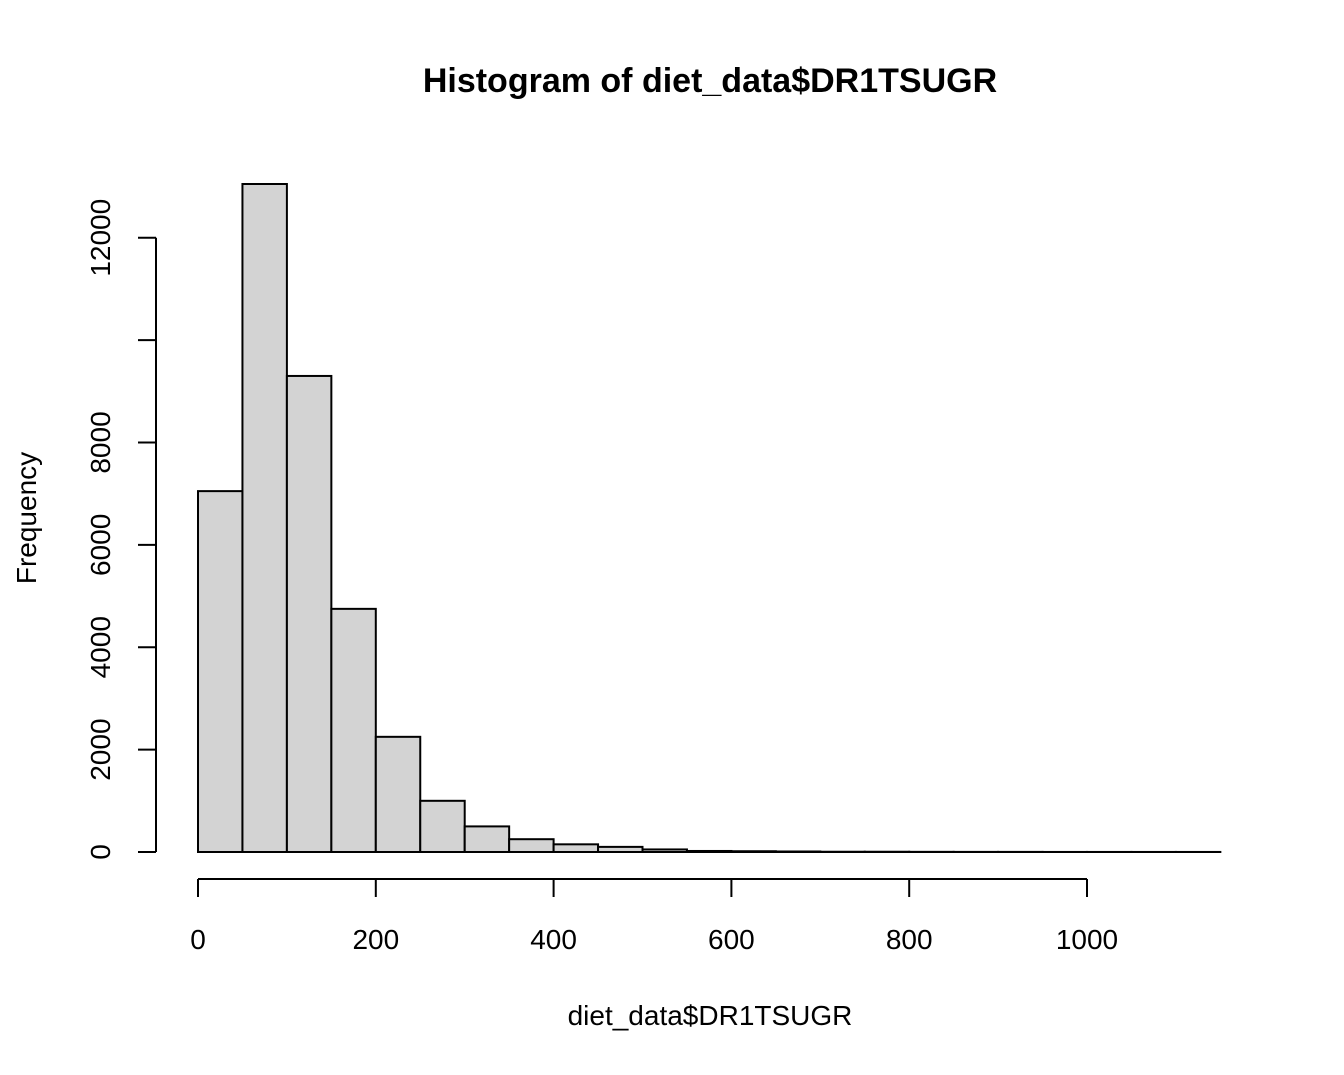 This screenshot has width=1344, height=1075. I want to click on x-tick-label: 0, so click(198, 939).